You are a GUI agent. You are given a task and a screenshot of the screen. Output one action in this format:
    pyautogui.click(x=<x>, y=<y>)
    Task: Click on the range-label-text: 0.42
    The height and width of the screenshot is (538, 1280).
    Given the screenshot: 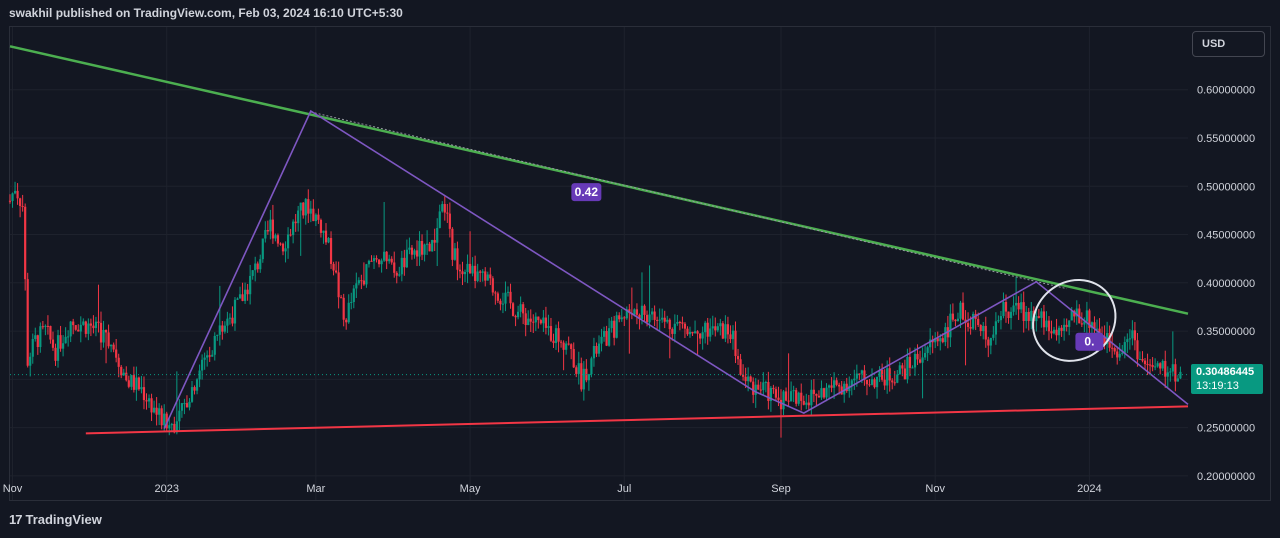 What is the action you would take?
    pyautogui.click(x=587, y=192)
    